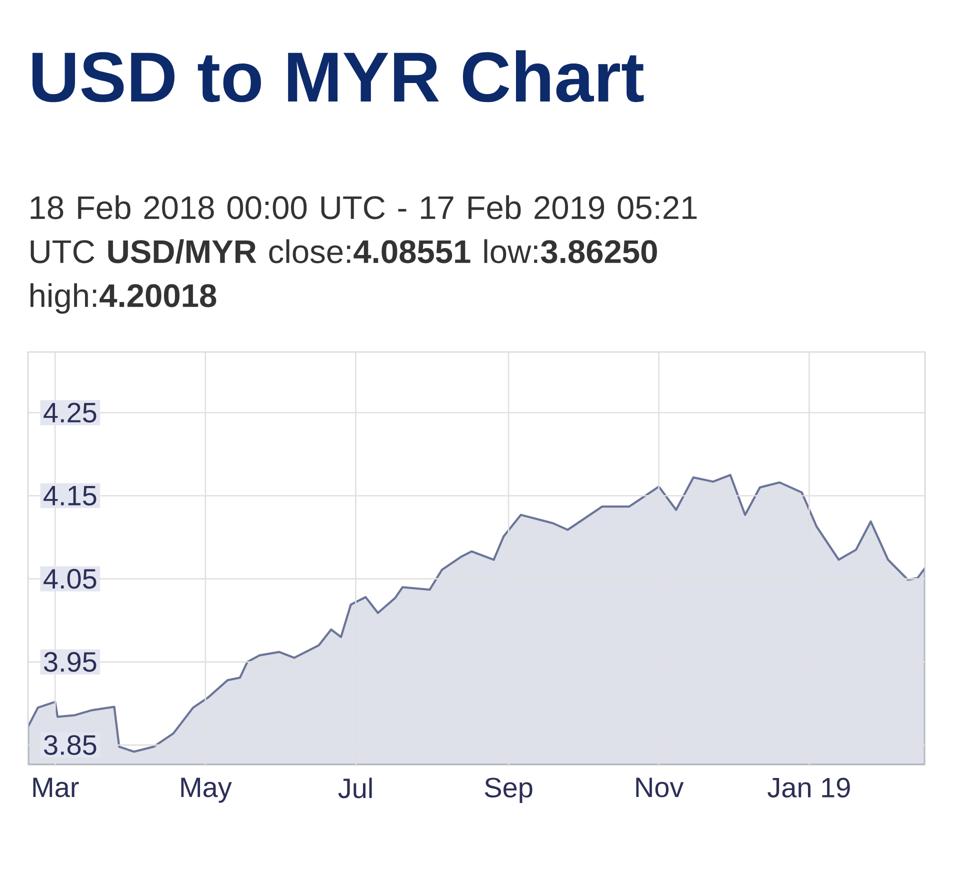 The image size is (960, 873). What do you see at coordinates (660, 788) in the screenshot?
I see `x-tick-label: Nov` at bounding box center [660, 788].